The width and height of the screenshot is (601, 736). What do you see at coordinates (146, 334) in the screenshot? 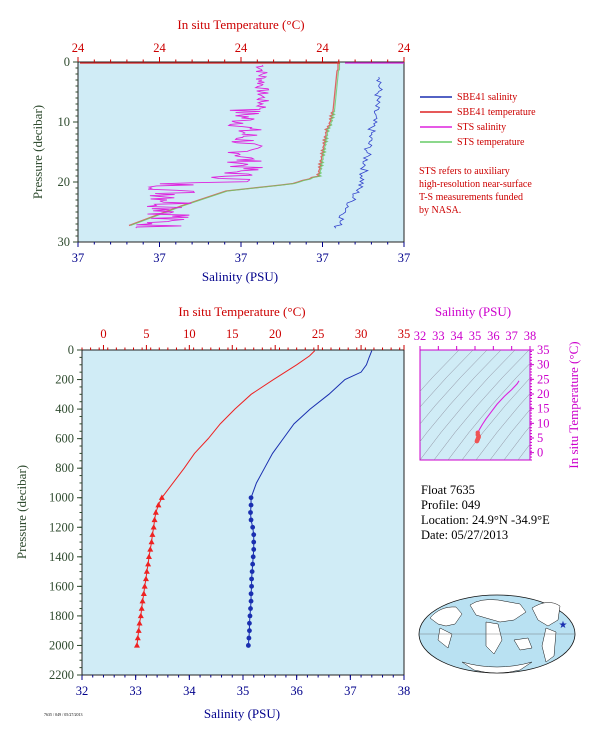
I see `main-temp-tick-label: 5` at bounding box center [146, 334].